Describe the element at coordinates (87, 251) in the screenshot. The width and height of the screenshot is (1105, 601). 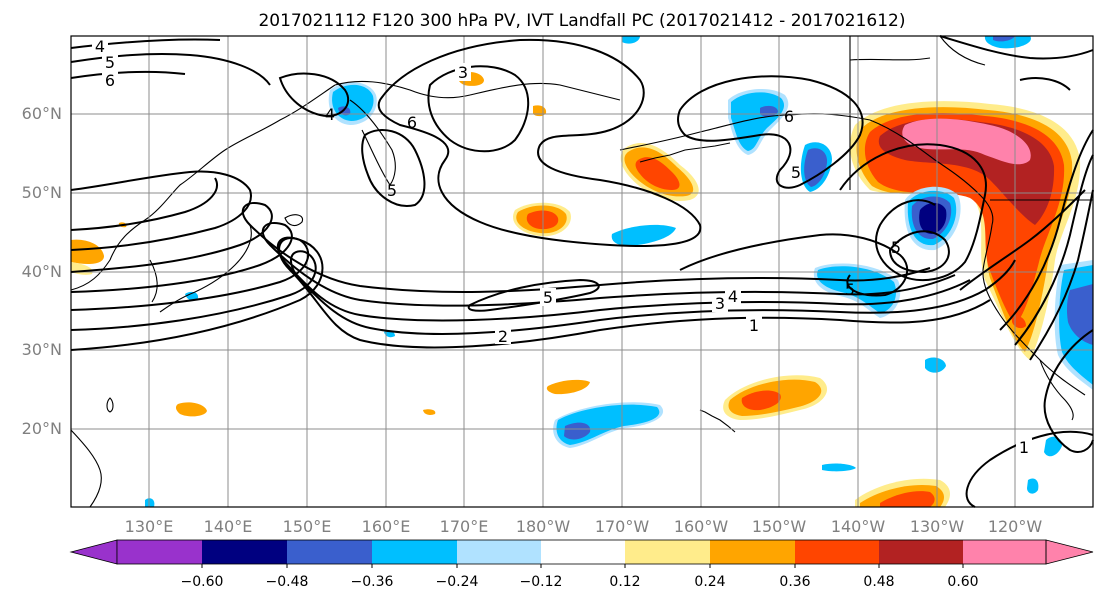
I see `shade-westedge-orange` at that location.